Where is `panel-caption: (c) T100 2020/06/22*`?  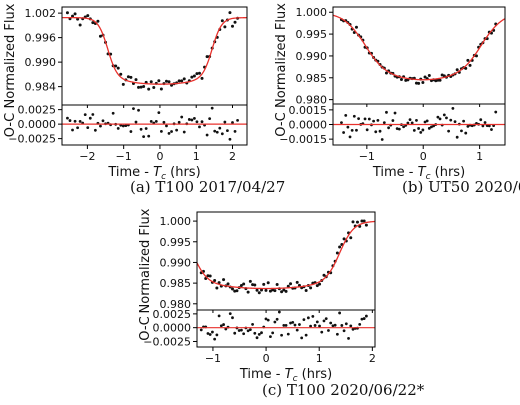 panel-caption: (c) T100 2020/06/22* is located at coordinates (343, 390).